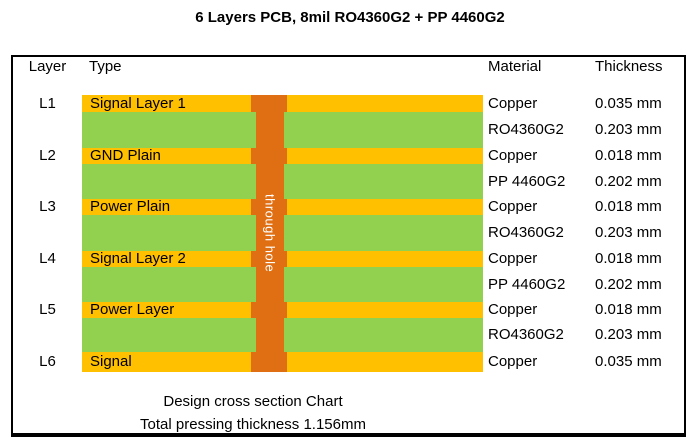  I want to click on column-header-thickness: Thickness, so click(629, 66).